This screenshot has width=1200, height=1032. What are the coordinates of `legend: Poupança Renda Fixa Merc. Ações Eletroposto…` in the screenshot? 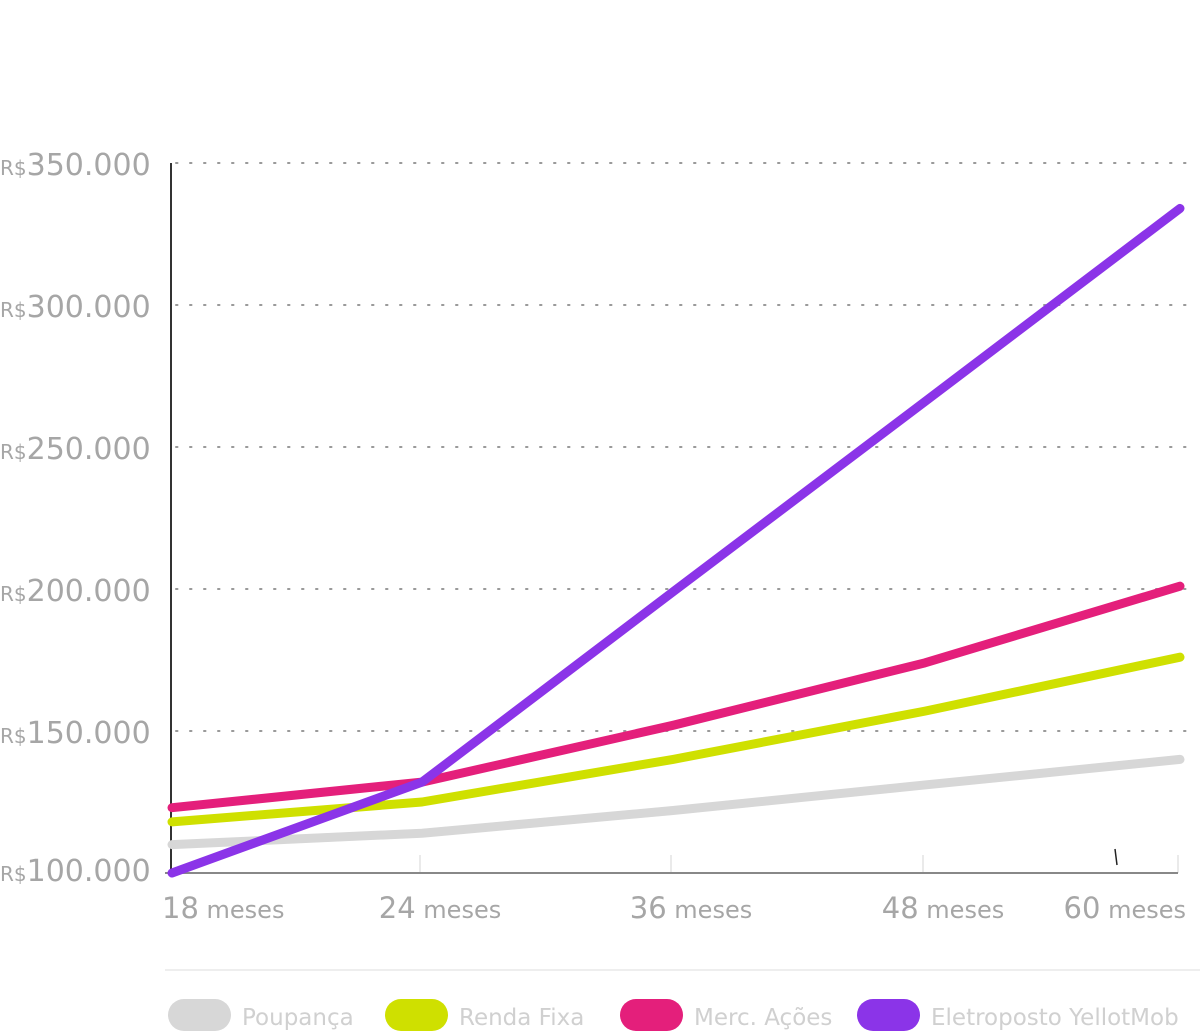 It's located at (673, 1015).